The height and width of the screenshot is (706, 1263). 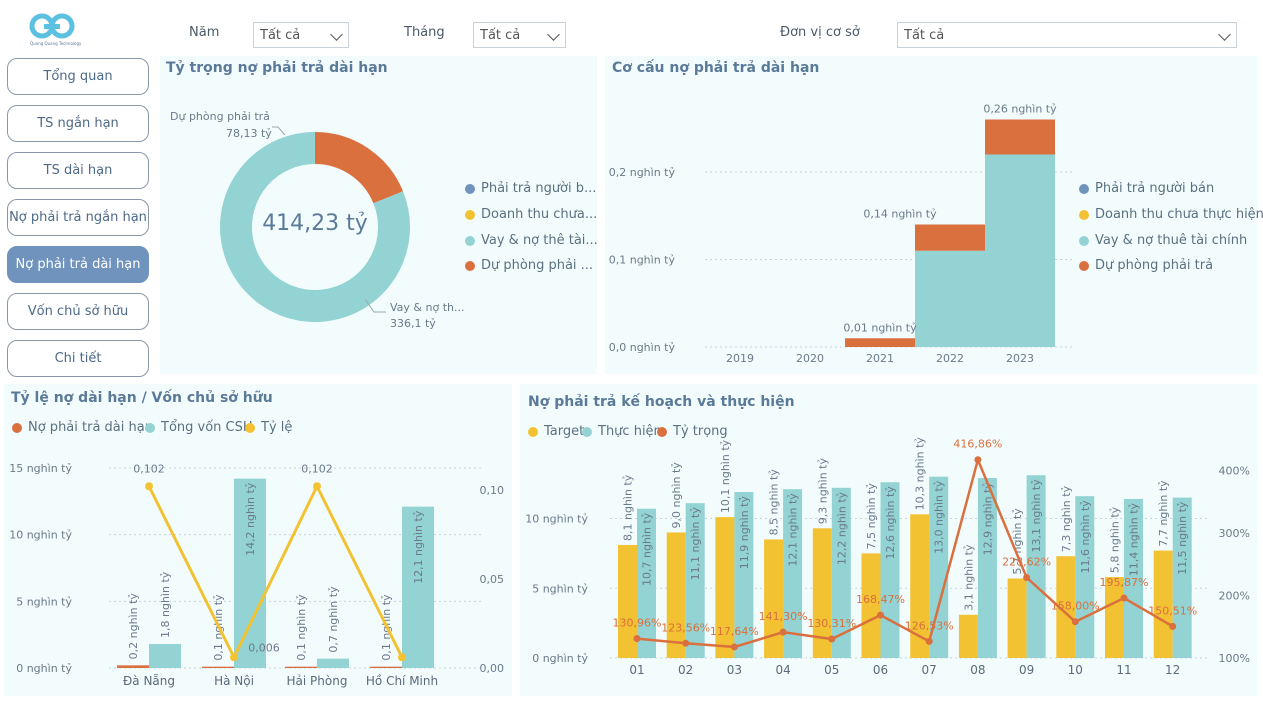 What do you see at coordinates (1020, 137) in the screenshot?
I see `area-segment-orange` at bounding box center [1020, 137].